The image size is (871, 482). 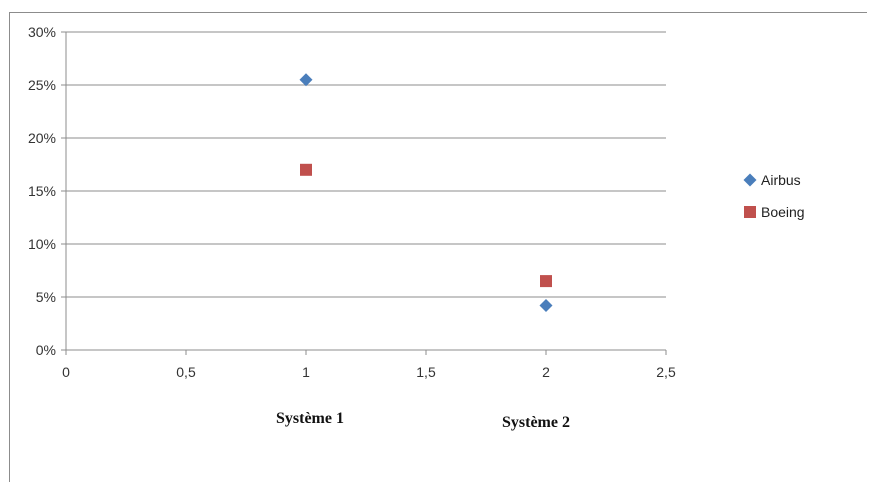 I want to click on x-tick-label: 2, so click(x=546, y=372).